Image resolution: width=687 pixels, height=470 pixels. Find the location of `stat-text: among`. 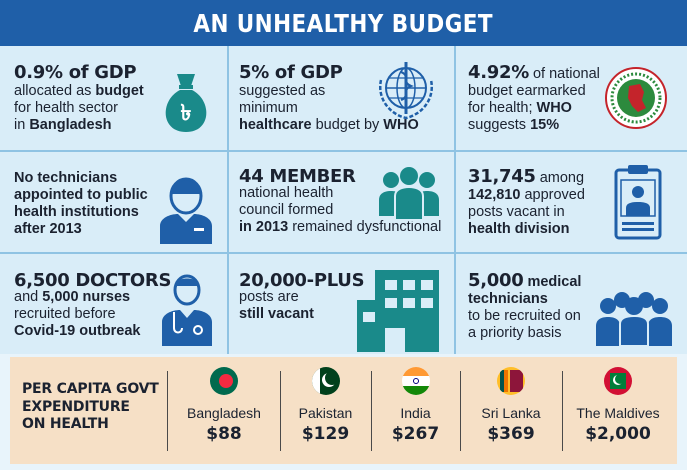

stat-text: among is located at coordinates (560, 178).